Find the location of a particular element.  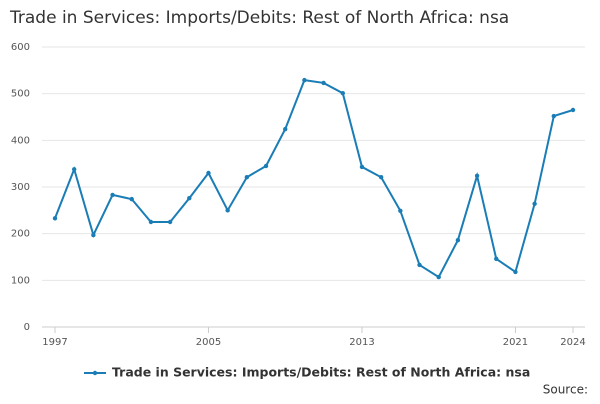

x-tick-label: 2024 is located at coordinates (572, 342).